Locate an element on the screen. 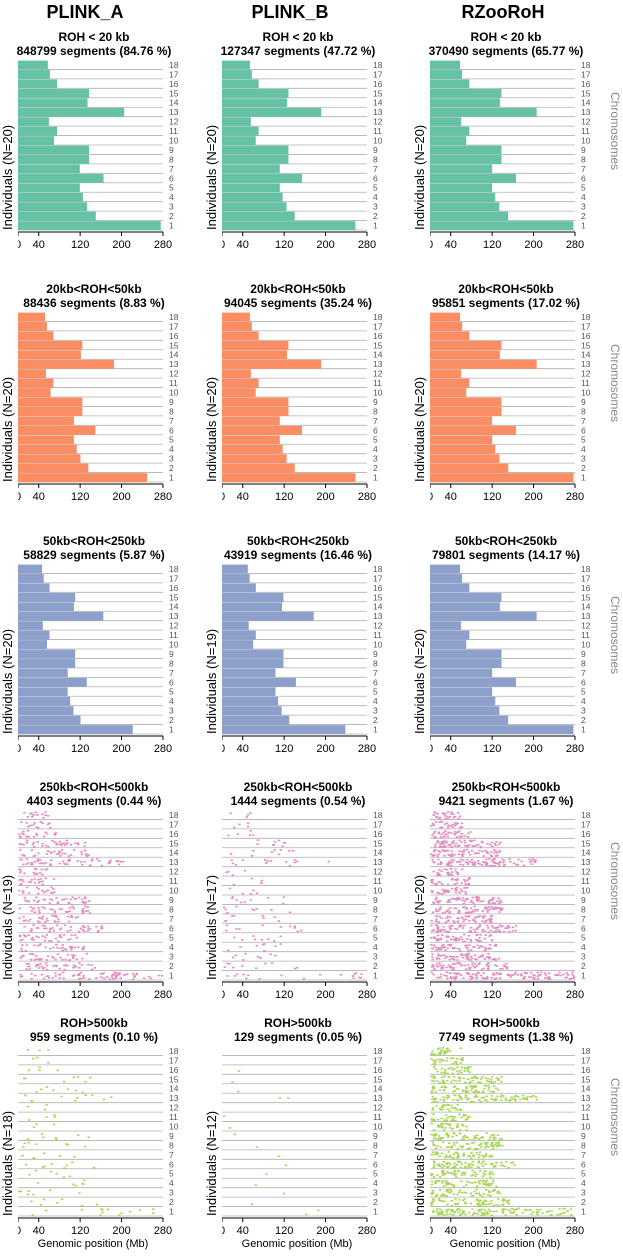  roh-plot: 123456789101112131415161718040120200280 is located at coordinates (98, 659).